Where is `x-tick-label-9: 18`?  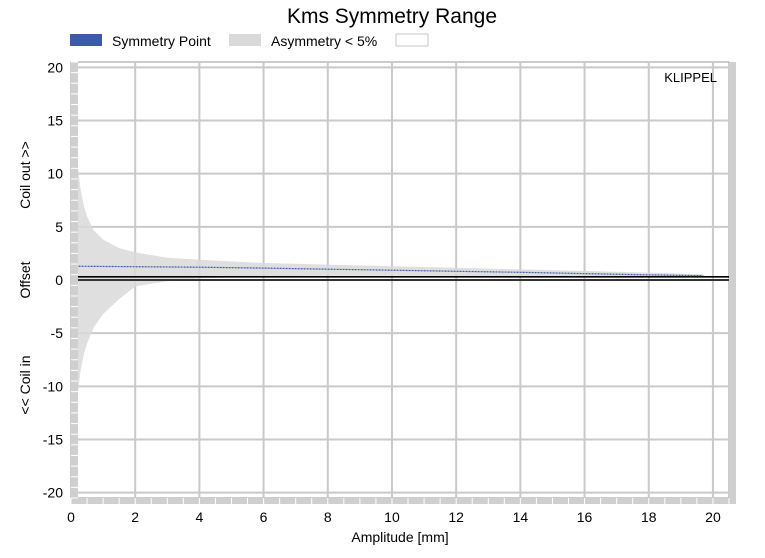
x-tick-label-9: 18 is located at coordinates (649, 517).